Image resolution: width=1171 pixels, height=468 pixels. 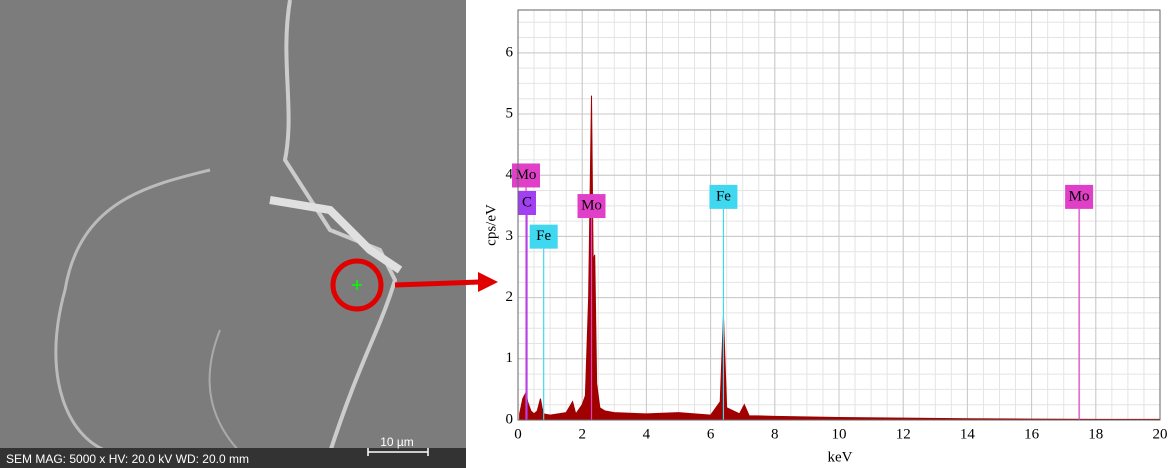 I want to click on x-tick-label: 10, so click(x=839, y=434).